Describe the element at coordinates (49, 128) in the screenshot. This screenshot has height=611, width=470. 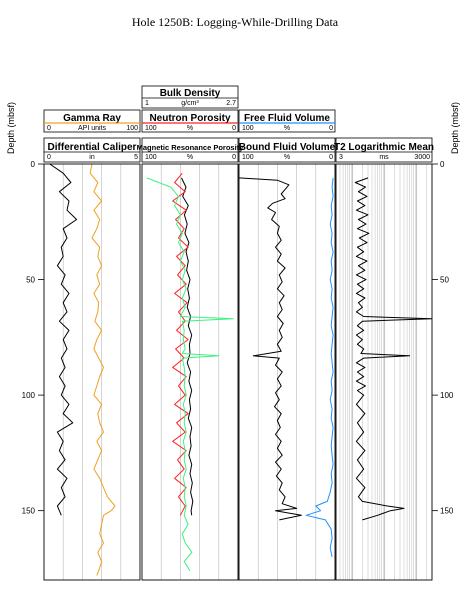
I see `gamma-ray-min: 0` at that location.